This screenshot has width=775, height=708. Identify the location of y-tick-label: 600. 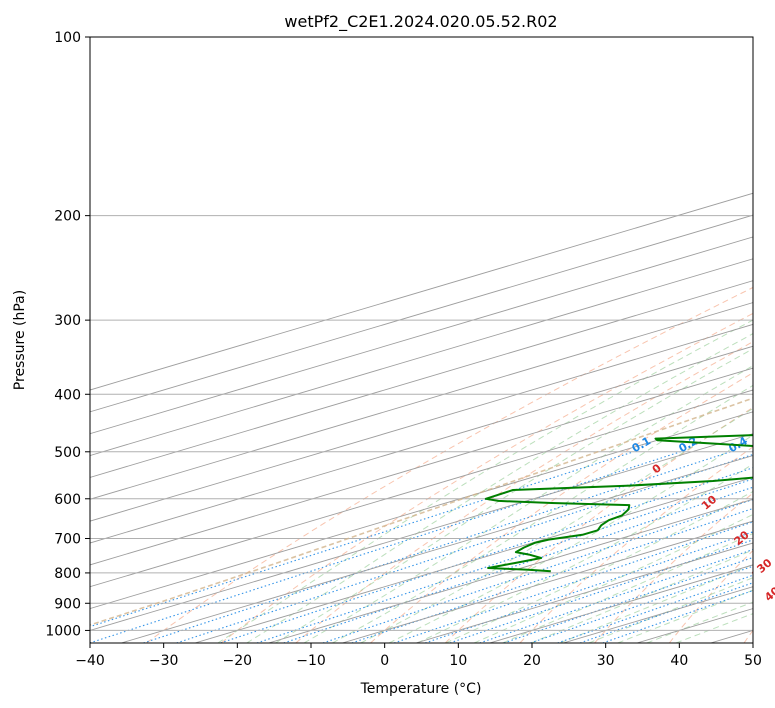
(67, 500).